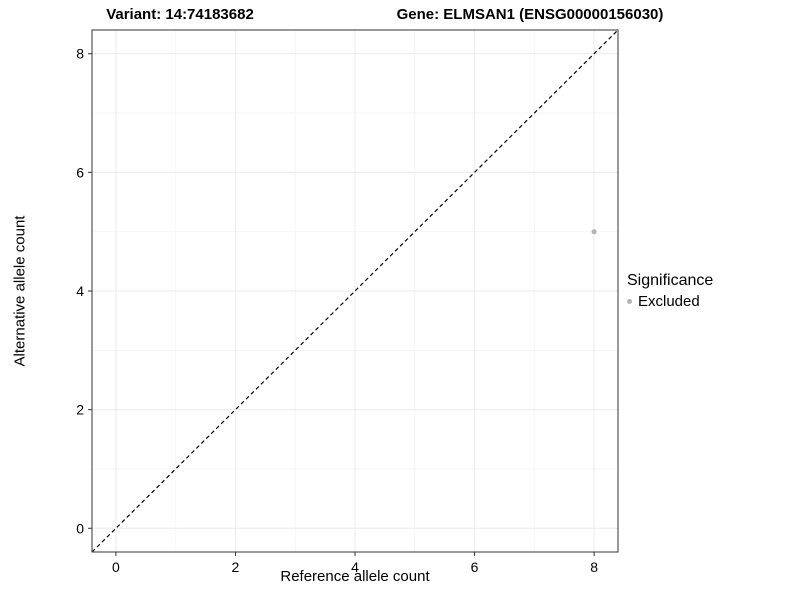  I want to click on y-tick-label: 4, so click(80, 291).